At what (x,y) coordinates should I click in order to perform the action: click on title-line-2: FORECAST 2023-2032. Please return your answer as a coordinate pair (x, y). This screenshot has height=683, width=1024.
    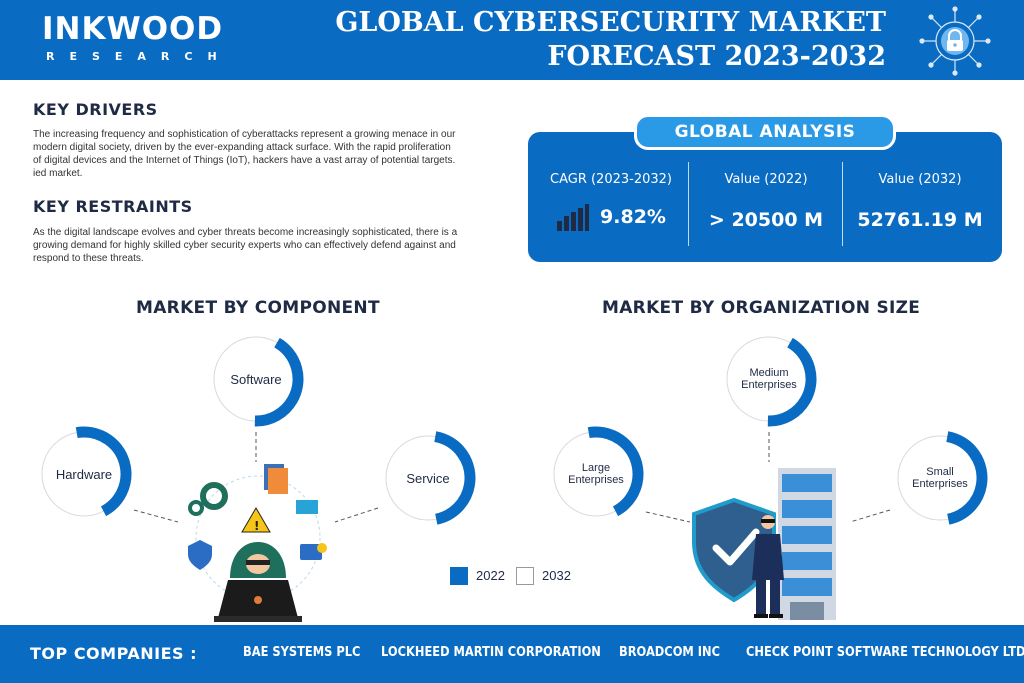
    Looking at the image, I should click on (716, 56).